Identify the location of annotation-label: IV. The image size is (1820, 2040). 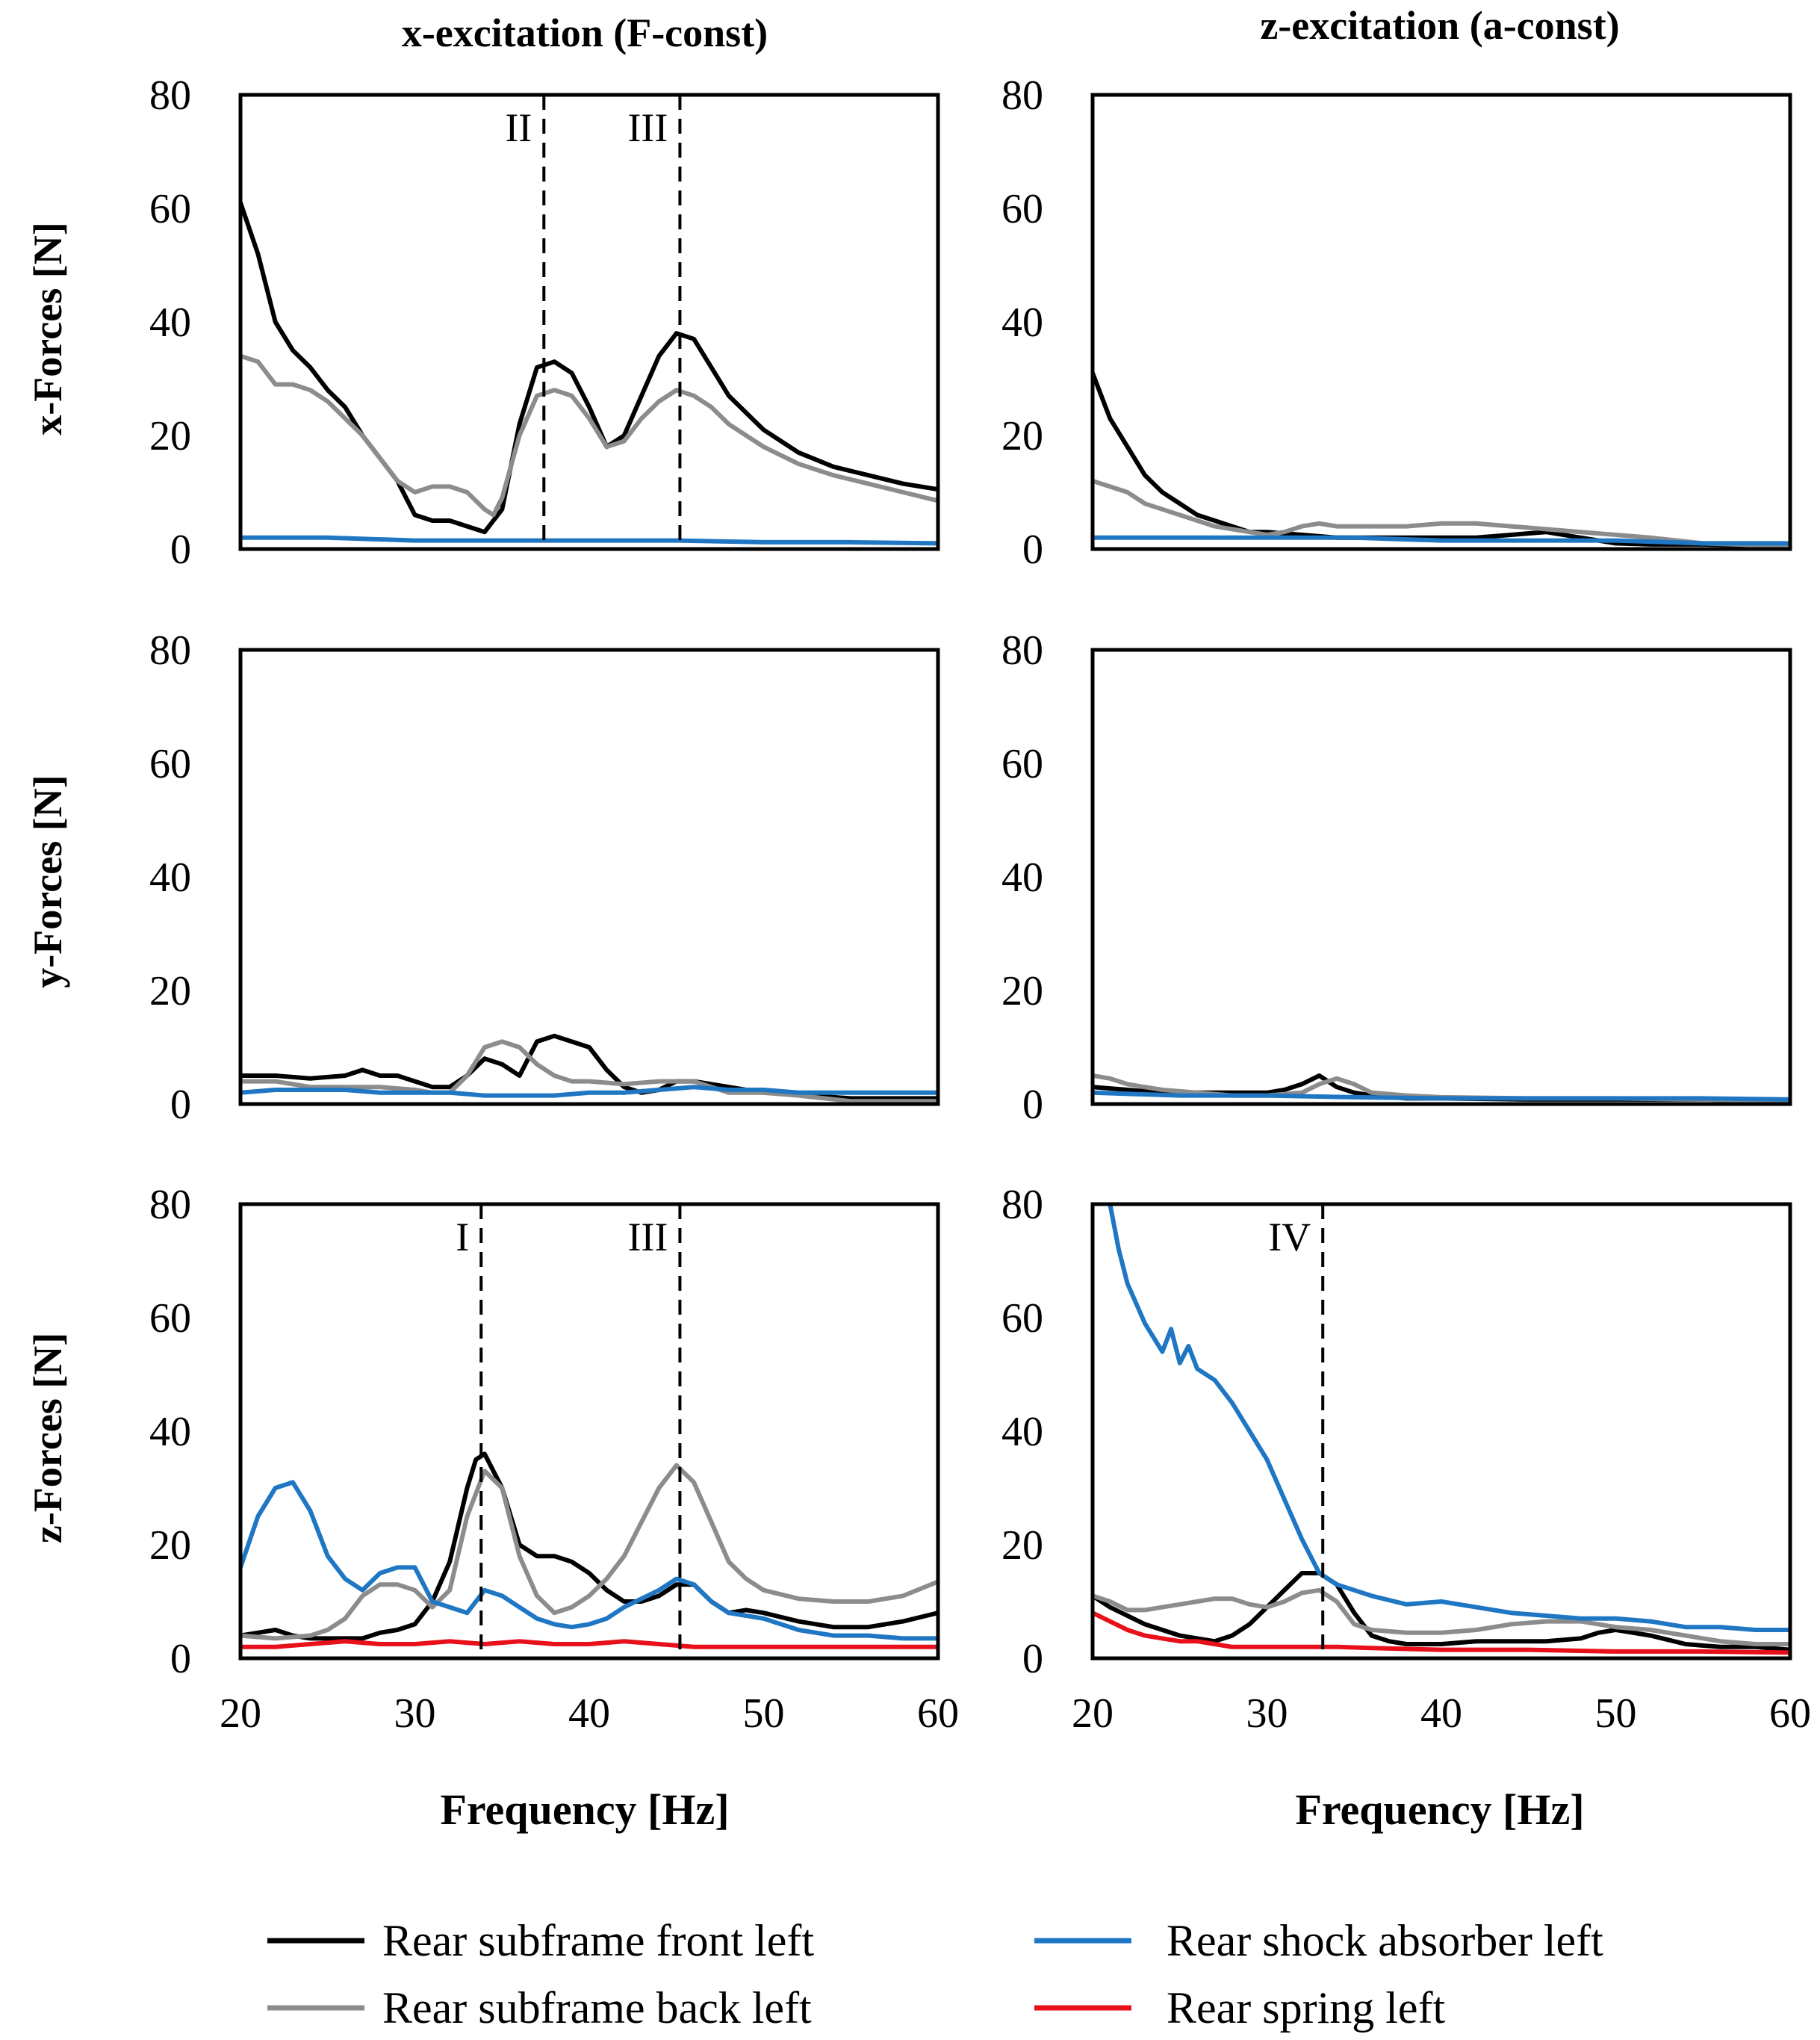
(1289, 1237).